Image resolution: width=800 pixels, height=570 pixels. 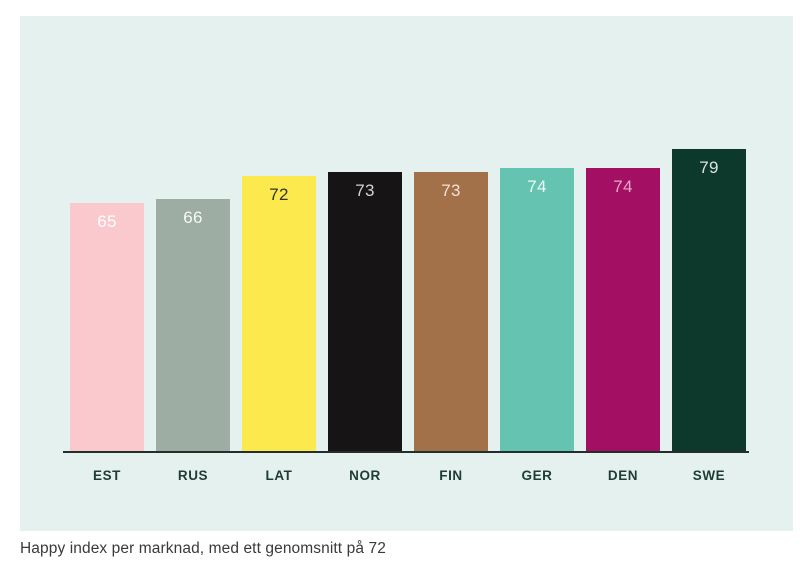 I want to click on bar-den: 74, so click(x=623, y=309).